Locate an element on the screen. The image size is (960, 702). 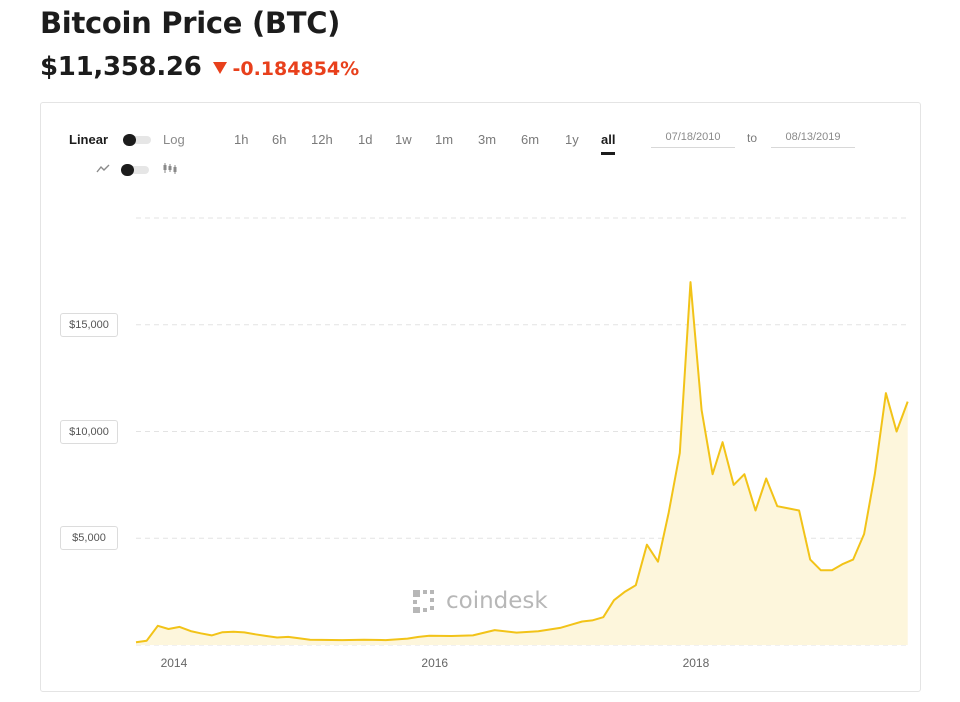
watermark-text: coindesk is located at coordinates (497, 601).